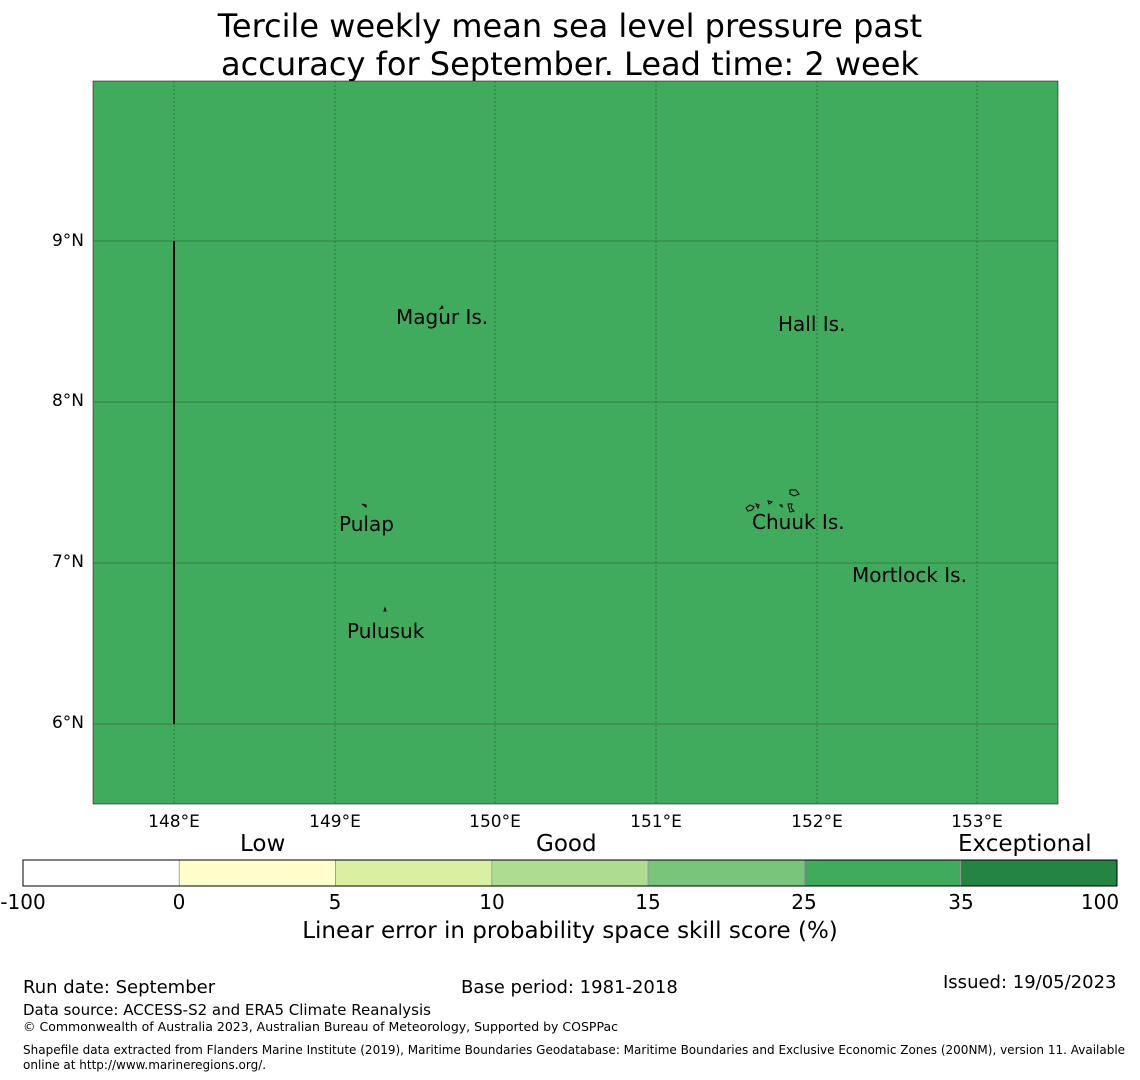 This screenshot has height=1080, width=1140. Describe the element at coordinates (385, 609) in the screenshot. I see `island-pulusuk` at that location.